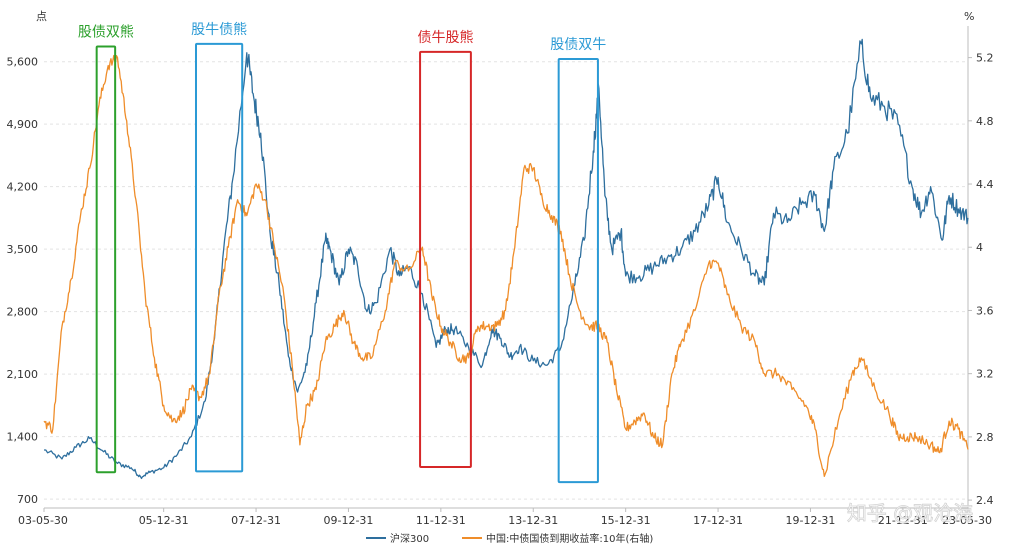  What do you see at coordinates (985, 437) in the screenshot?
I see `right-tick-label: 2.8` at bounding box center [985, 437].